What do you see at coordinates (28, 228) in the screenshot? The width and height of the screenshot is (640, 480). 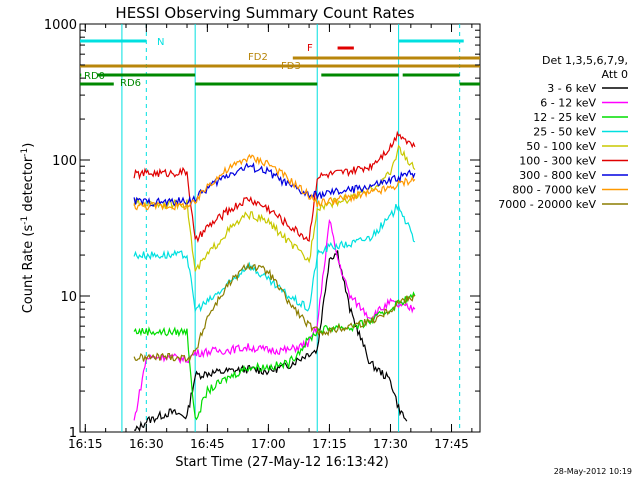 I see `y-axis-label: Count Rate (s-1 detector-1)` at bounding box center [28, 228].